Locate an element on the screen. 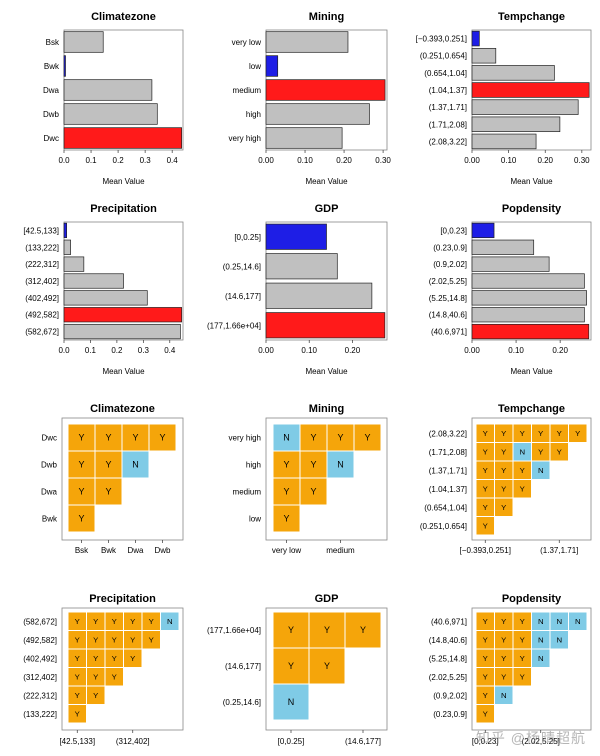  row-label: (5.25,14.8] is located at coordinates (448, 658).